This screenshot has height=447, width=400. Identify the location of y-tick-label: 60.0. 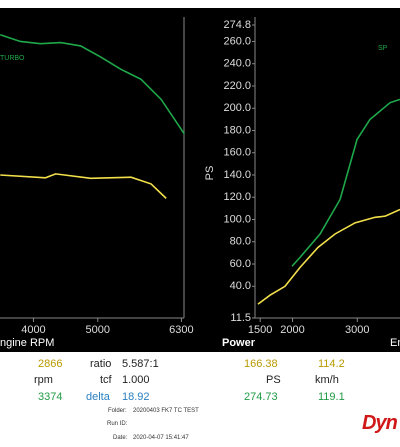
(240, 264).